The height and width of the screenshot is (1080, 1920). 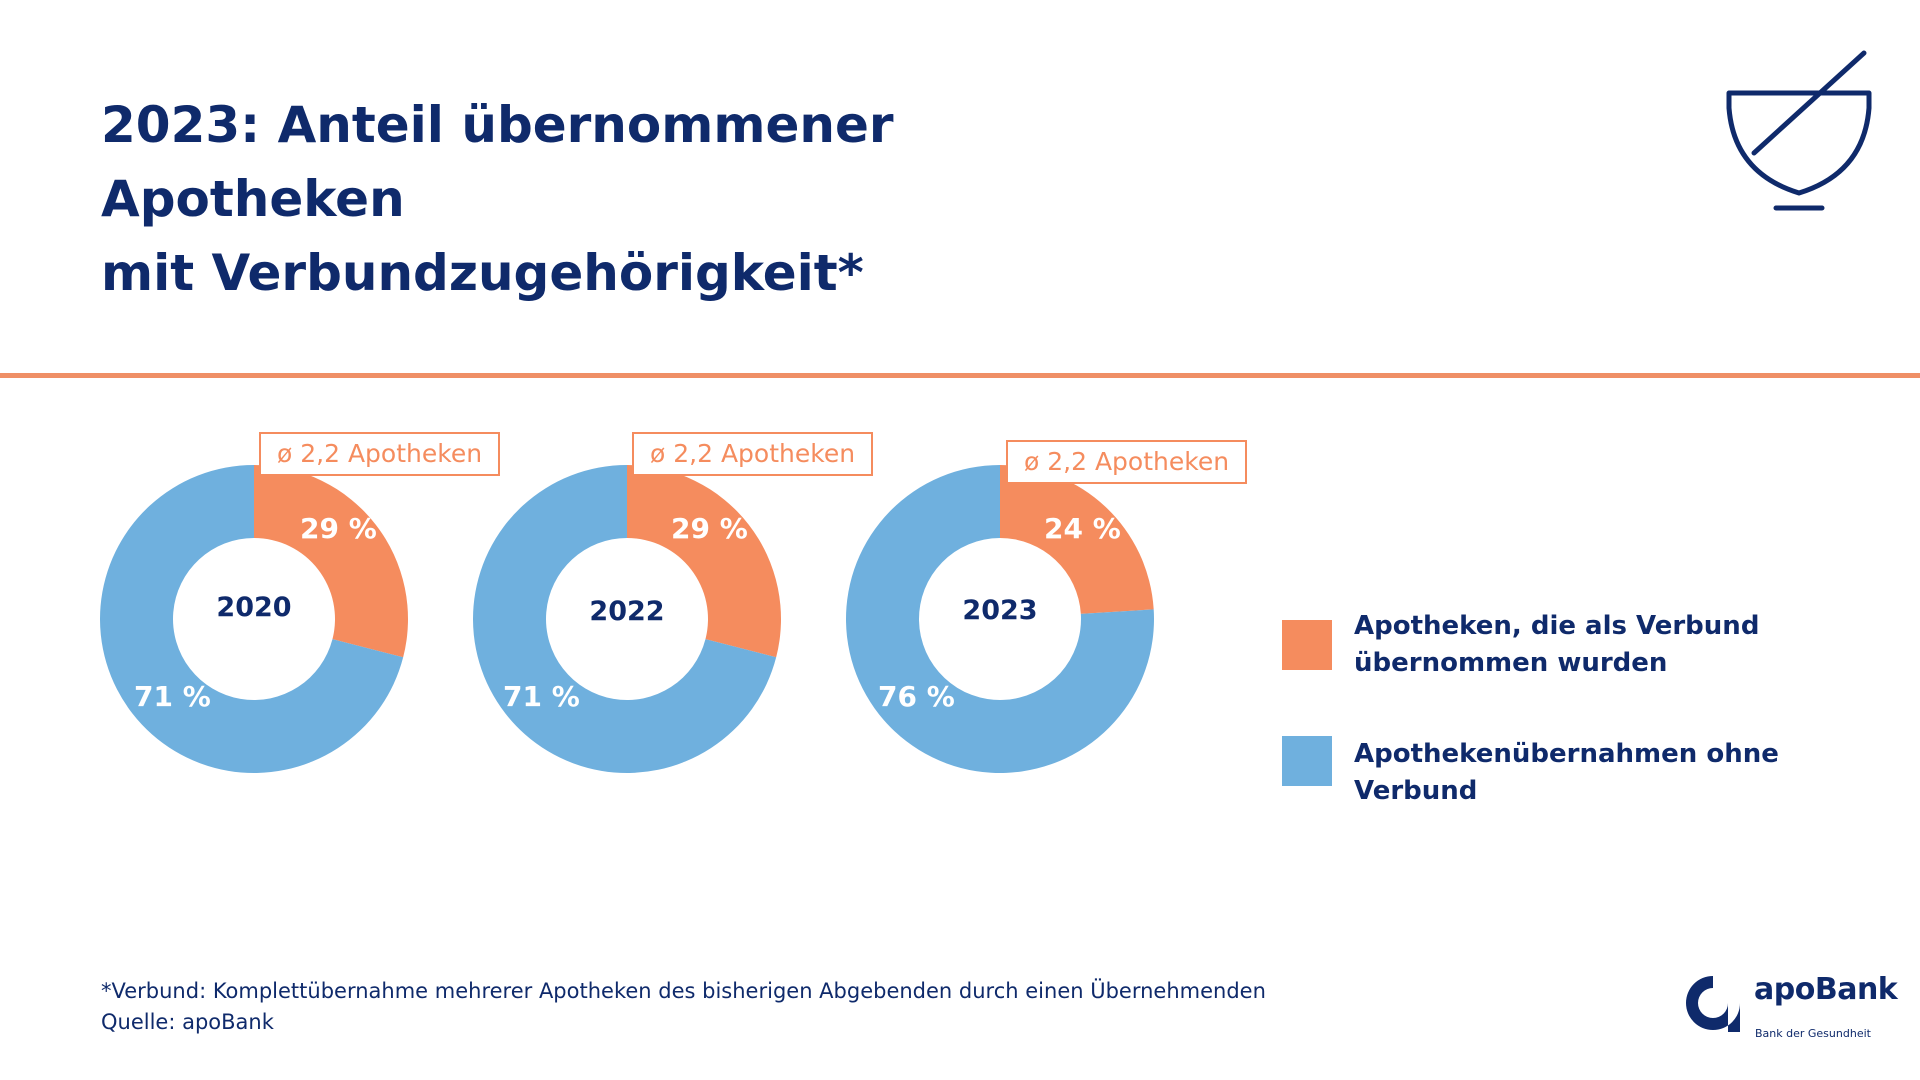 I want to click on logo-tagline: Bank der Gesundheit, so click(x=1813, y=1033).